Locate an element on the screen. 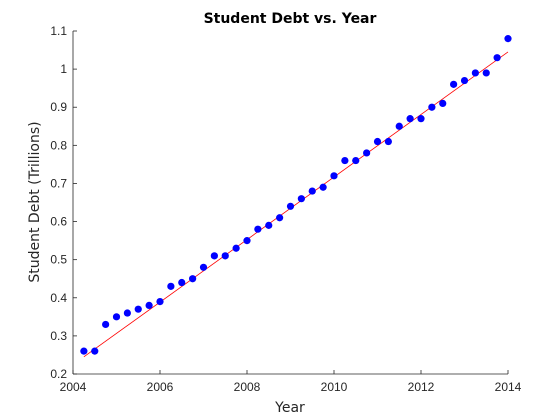 The image size is (560, 420). x-tick-label: 2012 is located at coordinates (421, 387).